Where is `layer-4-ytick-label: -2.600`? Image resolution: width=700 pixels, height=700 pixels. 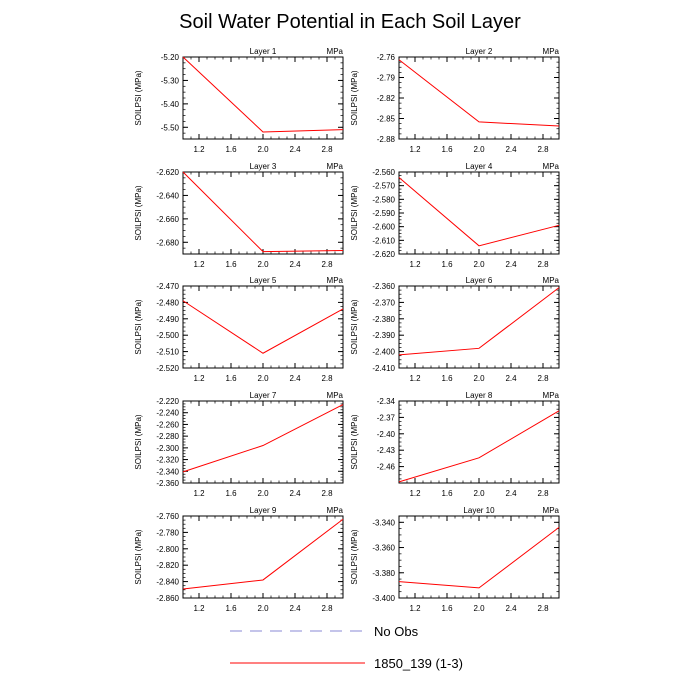 layer-4-ytick-label: -2.600 is located at coordinates (383, 227).